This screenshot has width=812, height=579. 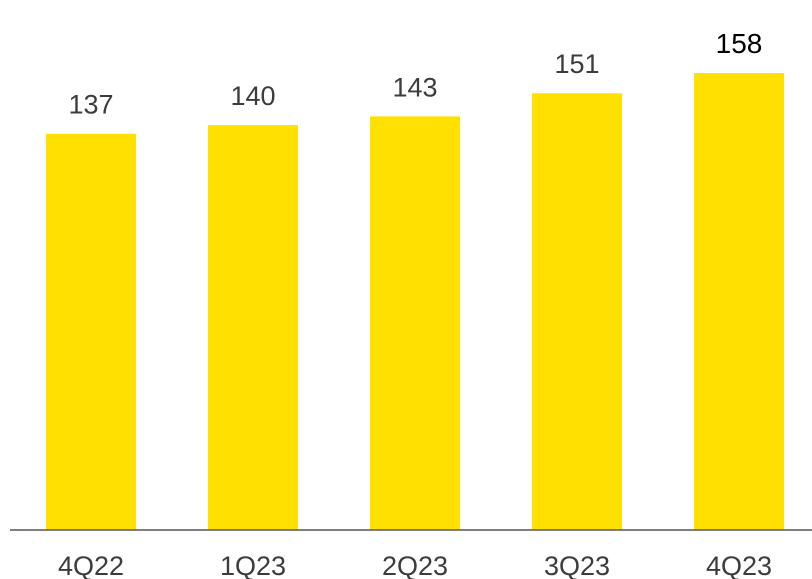 What do you see at coordinates (415, 323) in the screenshot?
I see `bar-2Q23` at bounding box center [415, 323].